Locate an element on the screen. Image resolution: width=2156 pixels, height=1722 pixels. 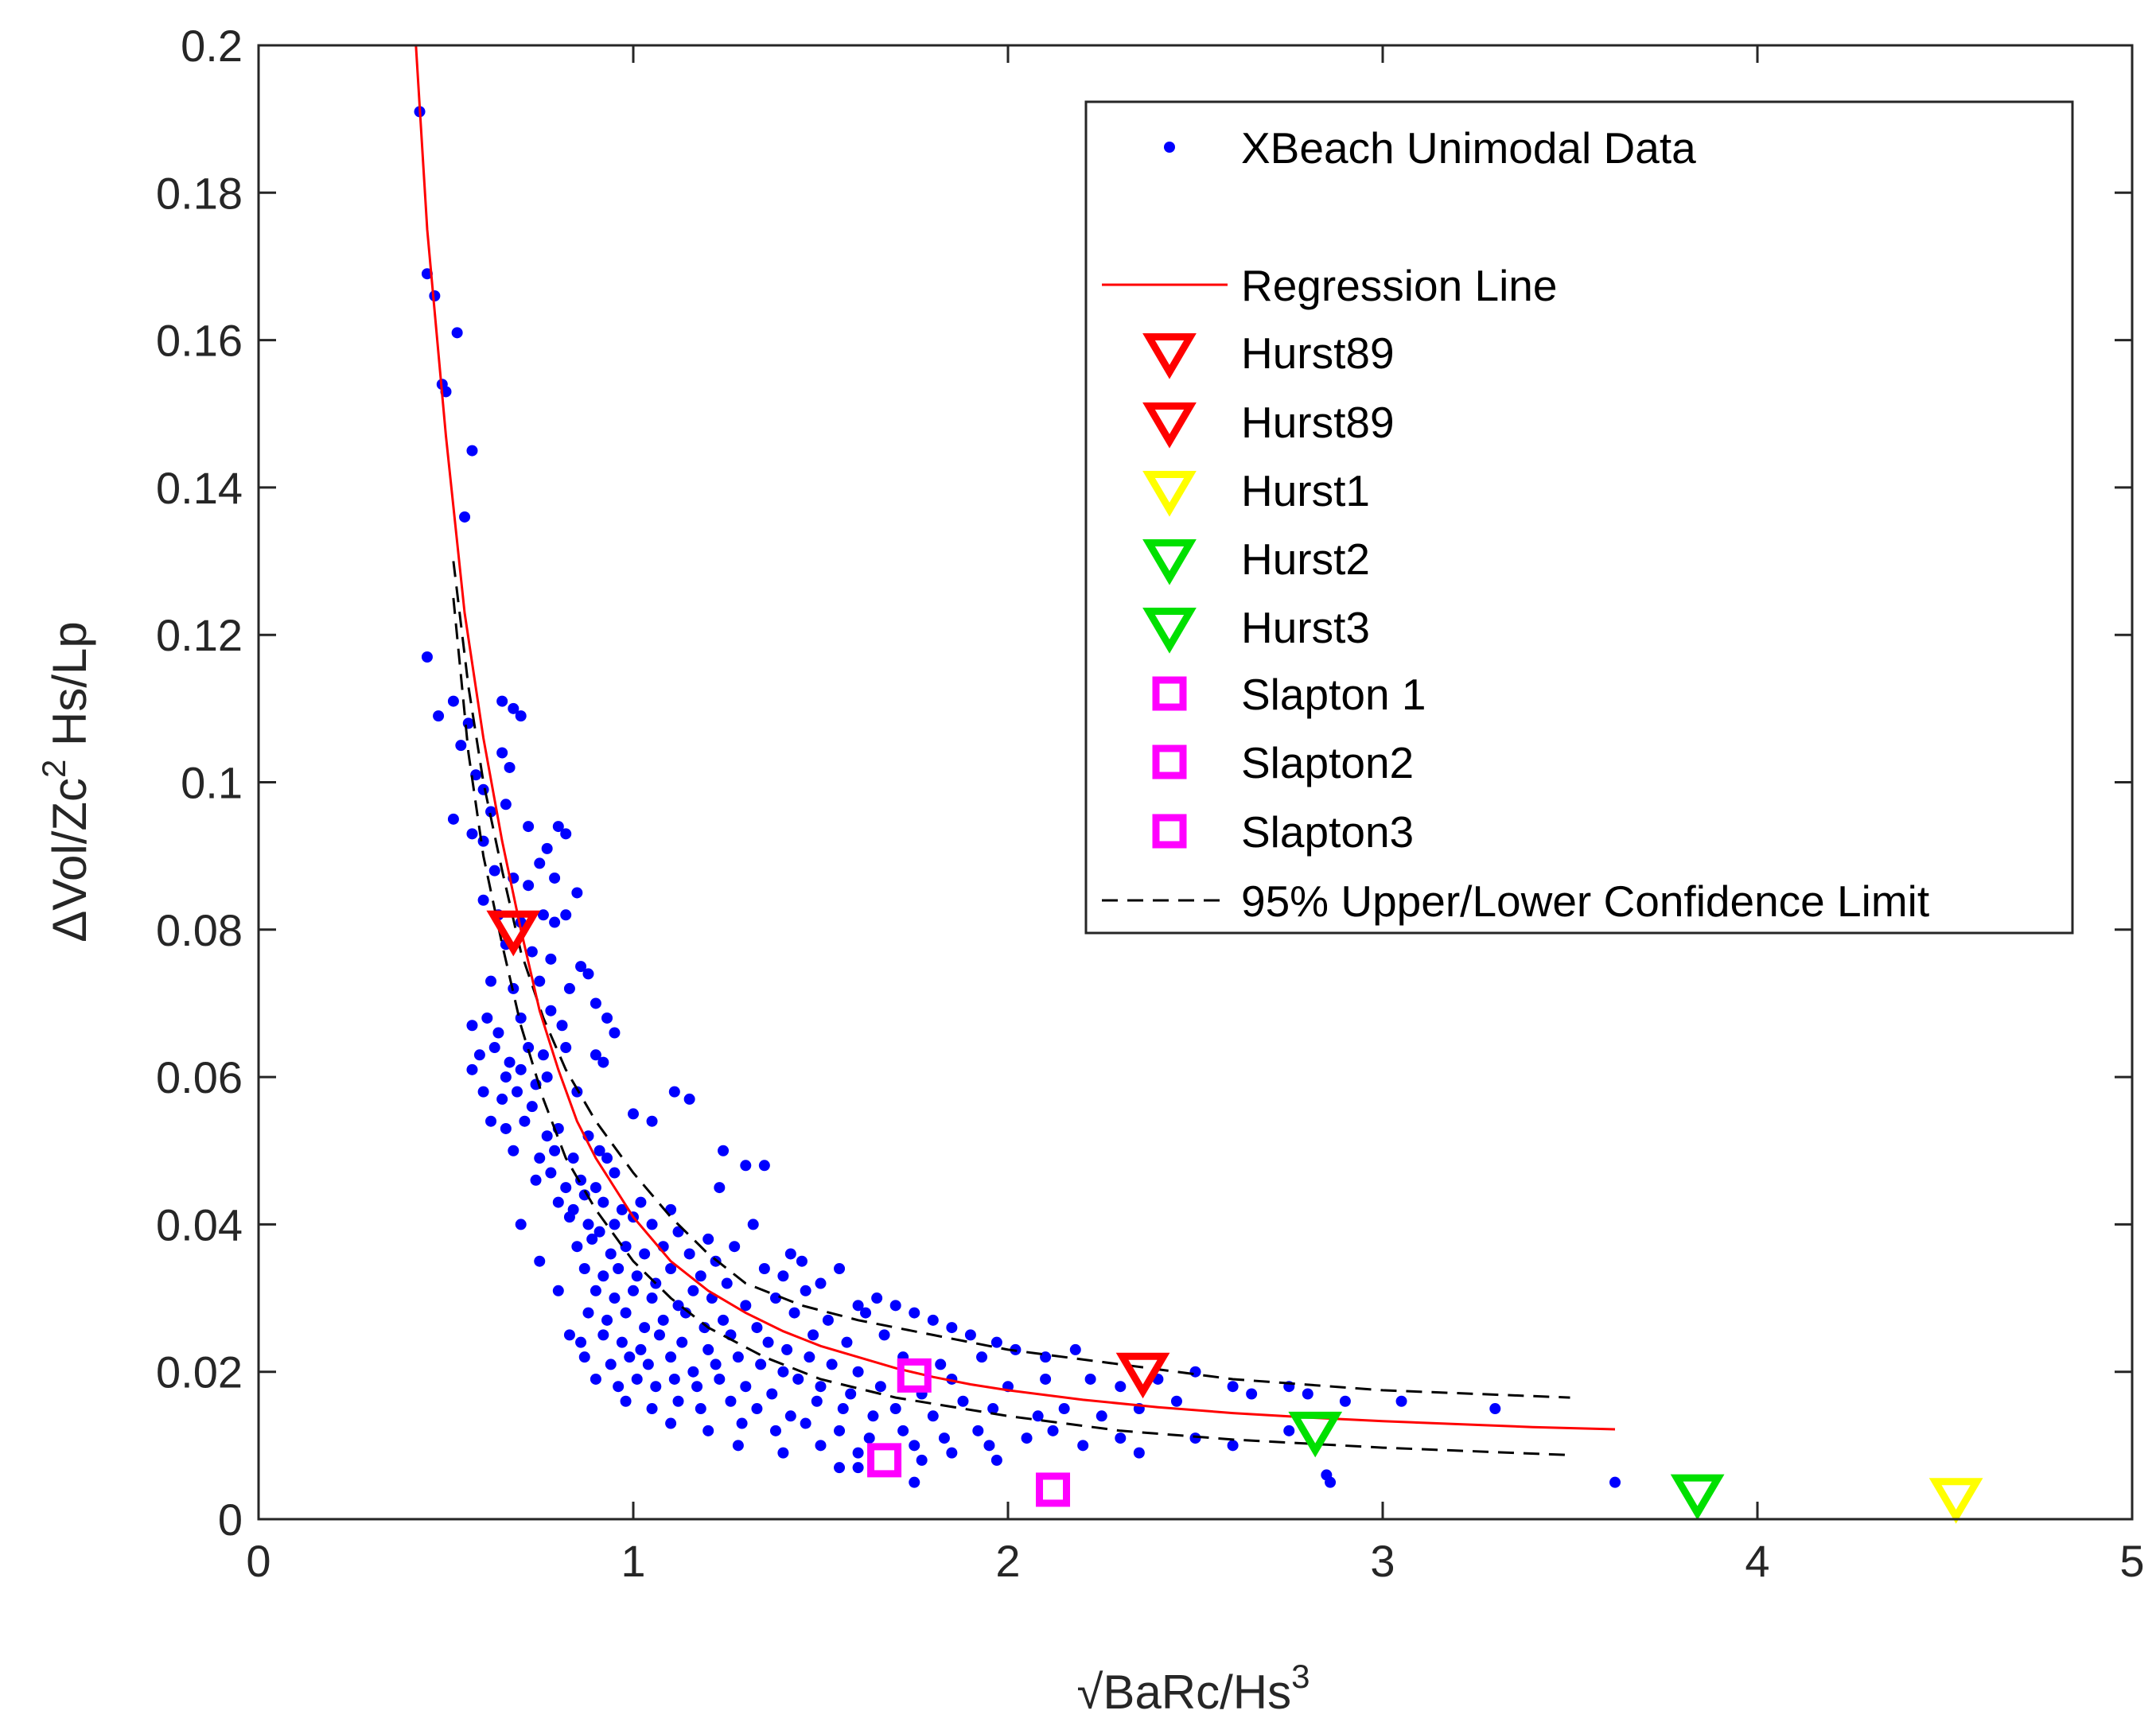
legend-label: 95% Upper/Lower Confidence Limit is located at coordinates (1585, 901).